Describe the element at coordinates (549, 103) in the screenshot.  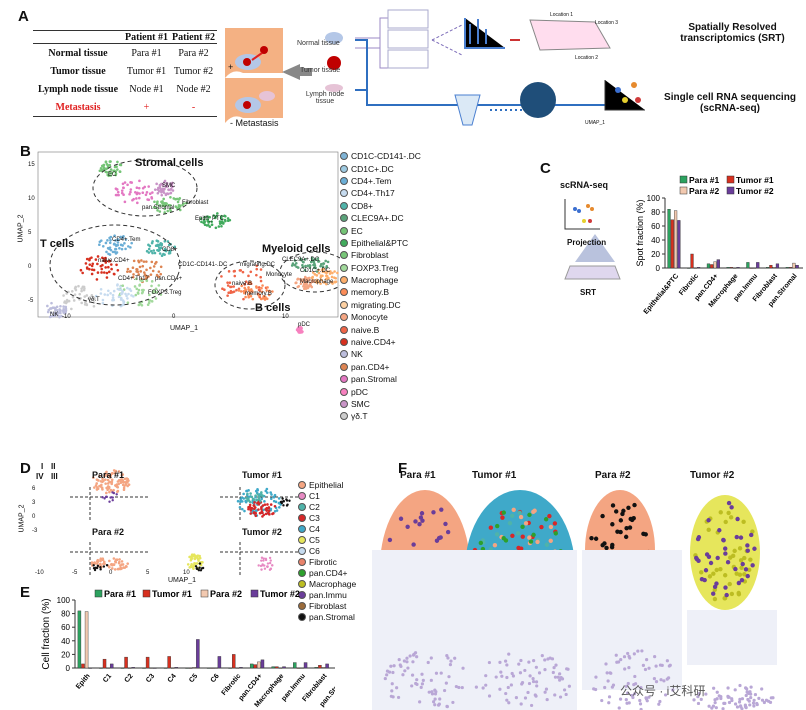
I see `scrna-workflow` at that location.